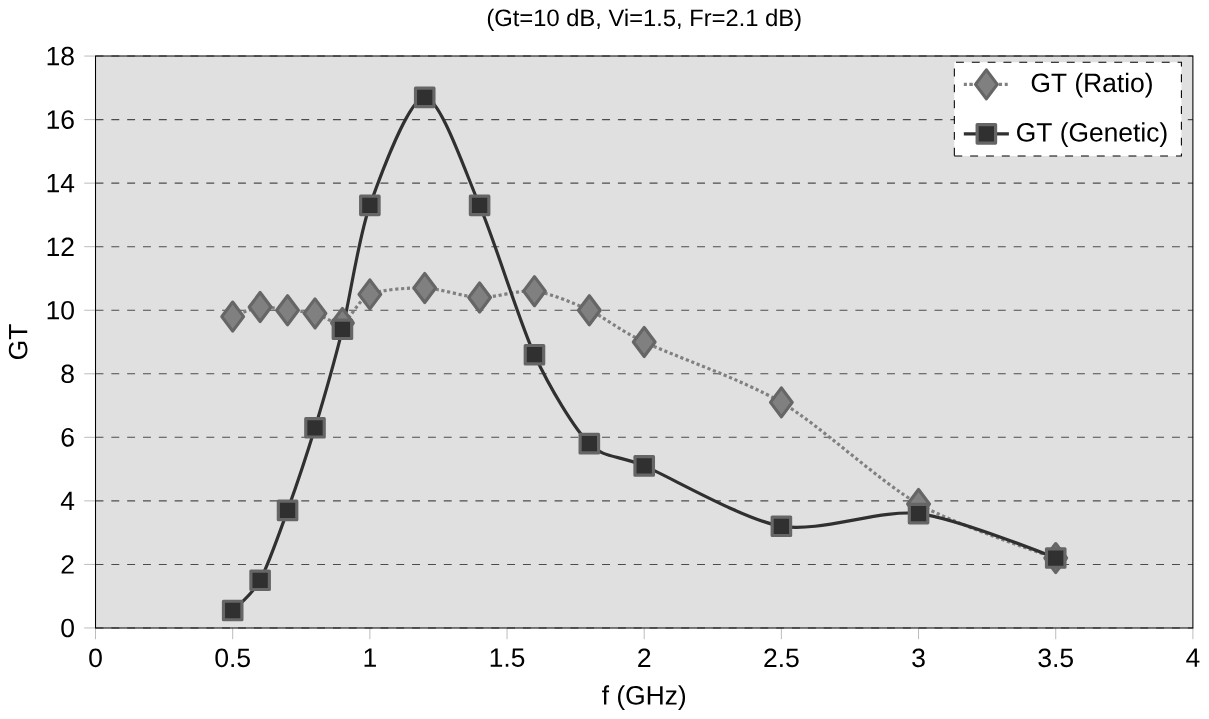 The height and width of the screenshot is (719, 1209). I want to click on y-tick-label: 10, so click(60, 310).